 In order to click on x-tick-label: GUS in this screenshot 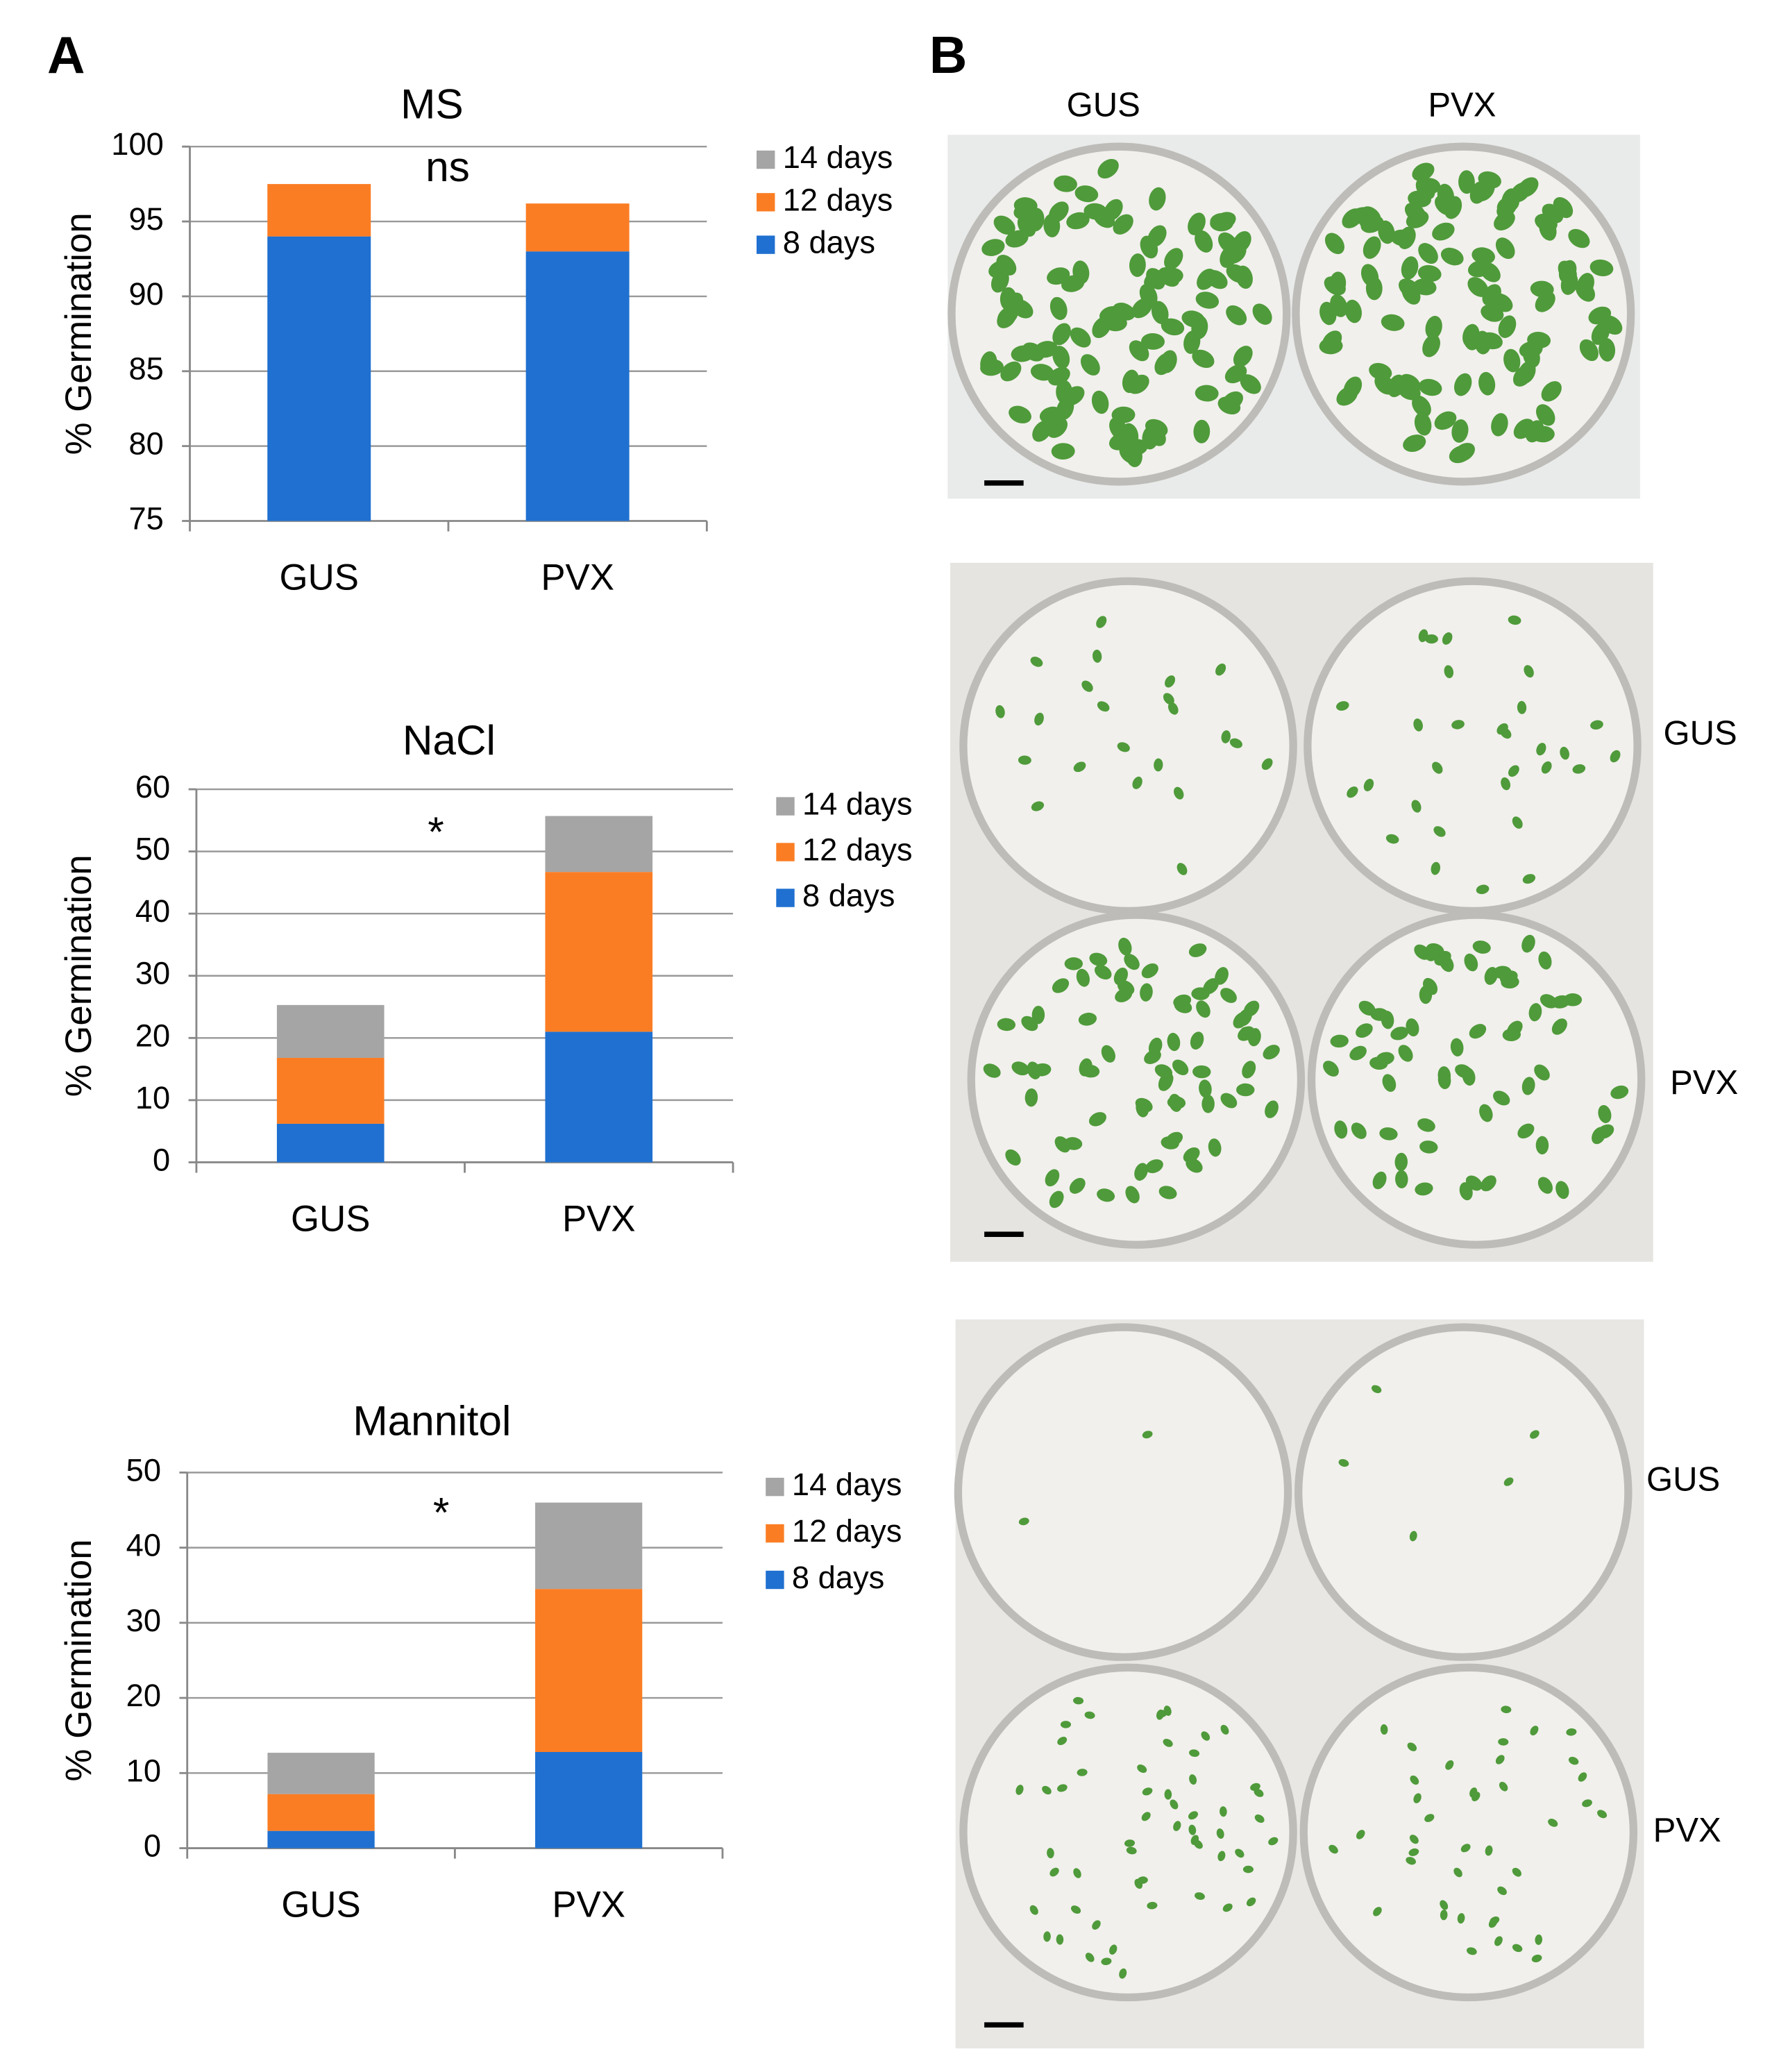, I will do `click(320, 1905)`.